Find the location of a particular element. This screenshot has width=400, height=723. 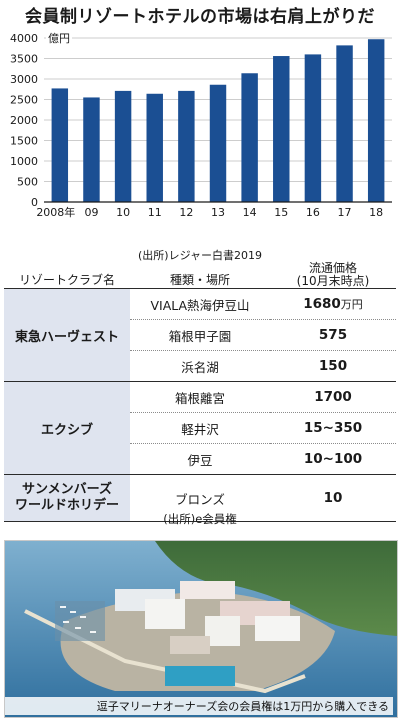

price-value: 1680 is located at coordinates (322, 304).